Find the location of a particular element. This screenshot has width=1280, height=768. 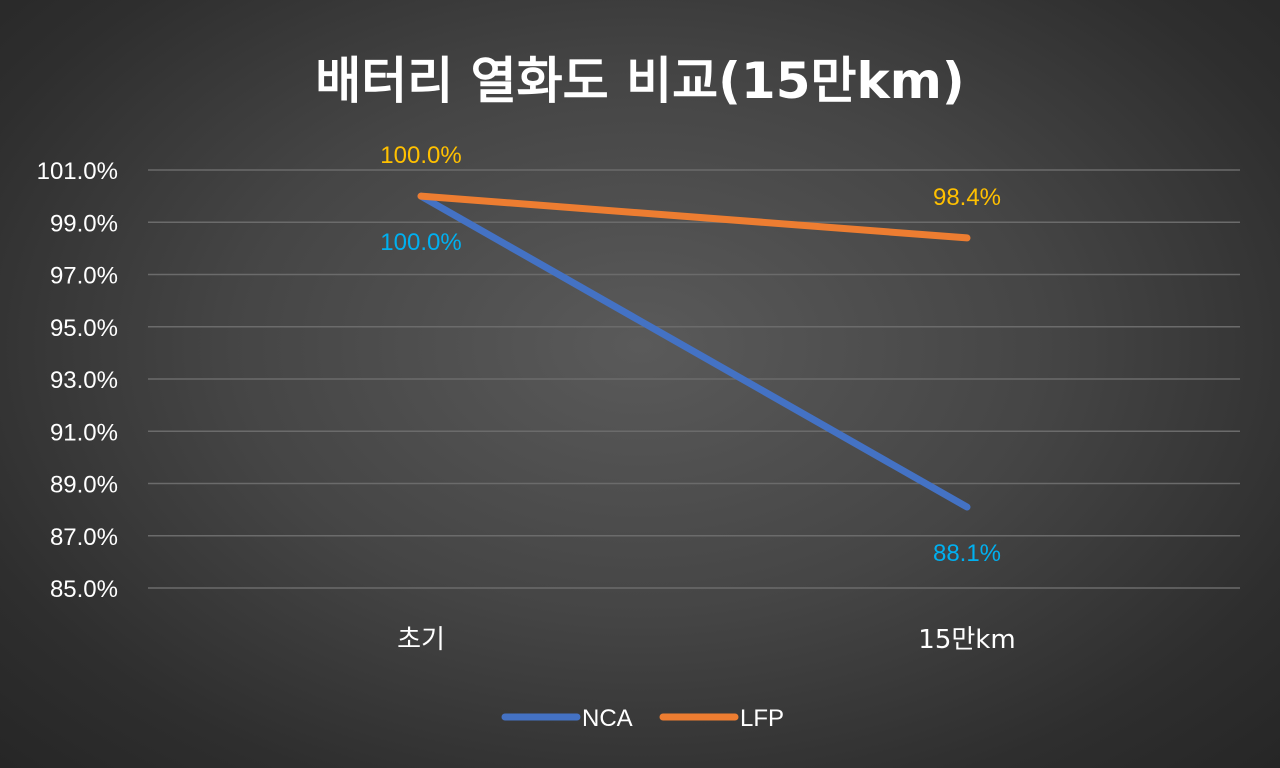

y-tick-label: 89.0% is located at coordinates (84, 485).